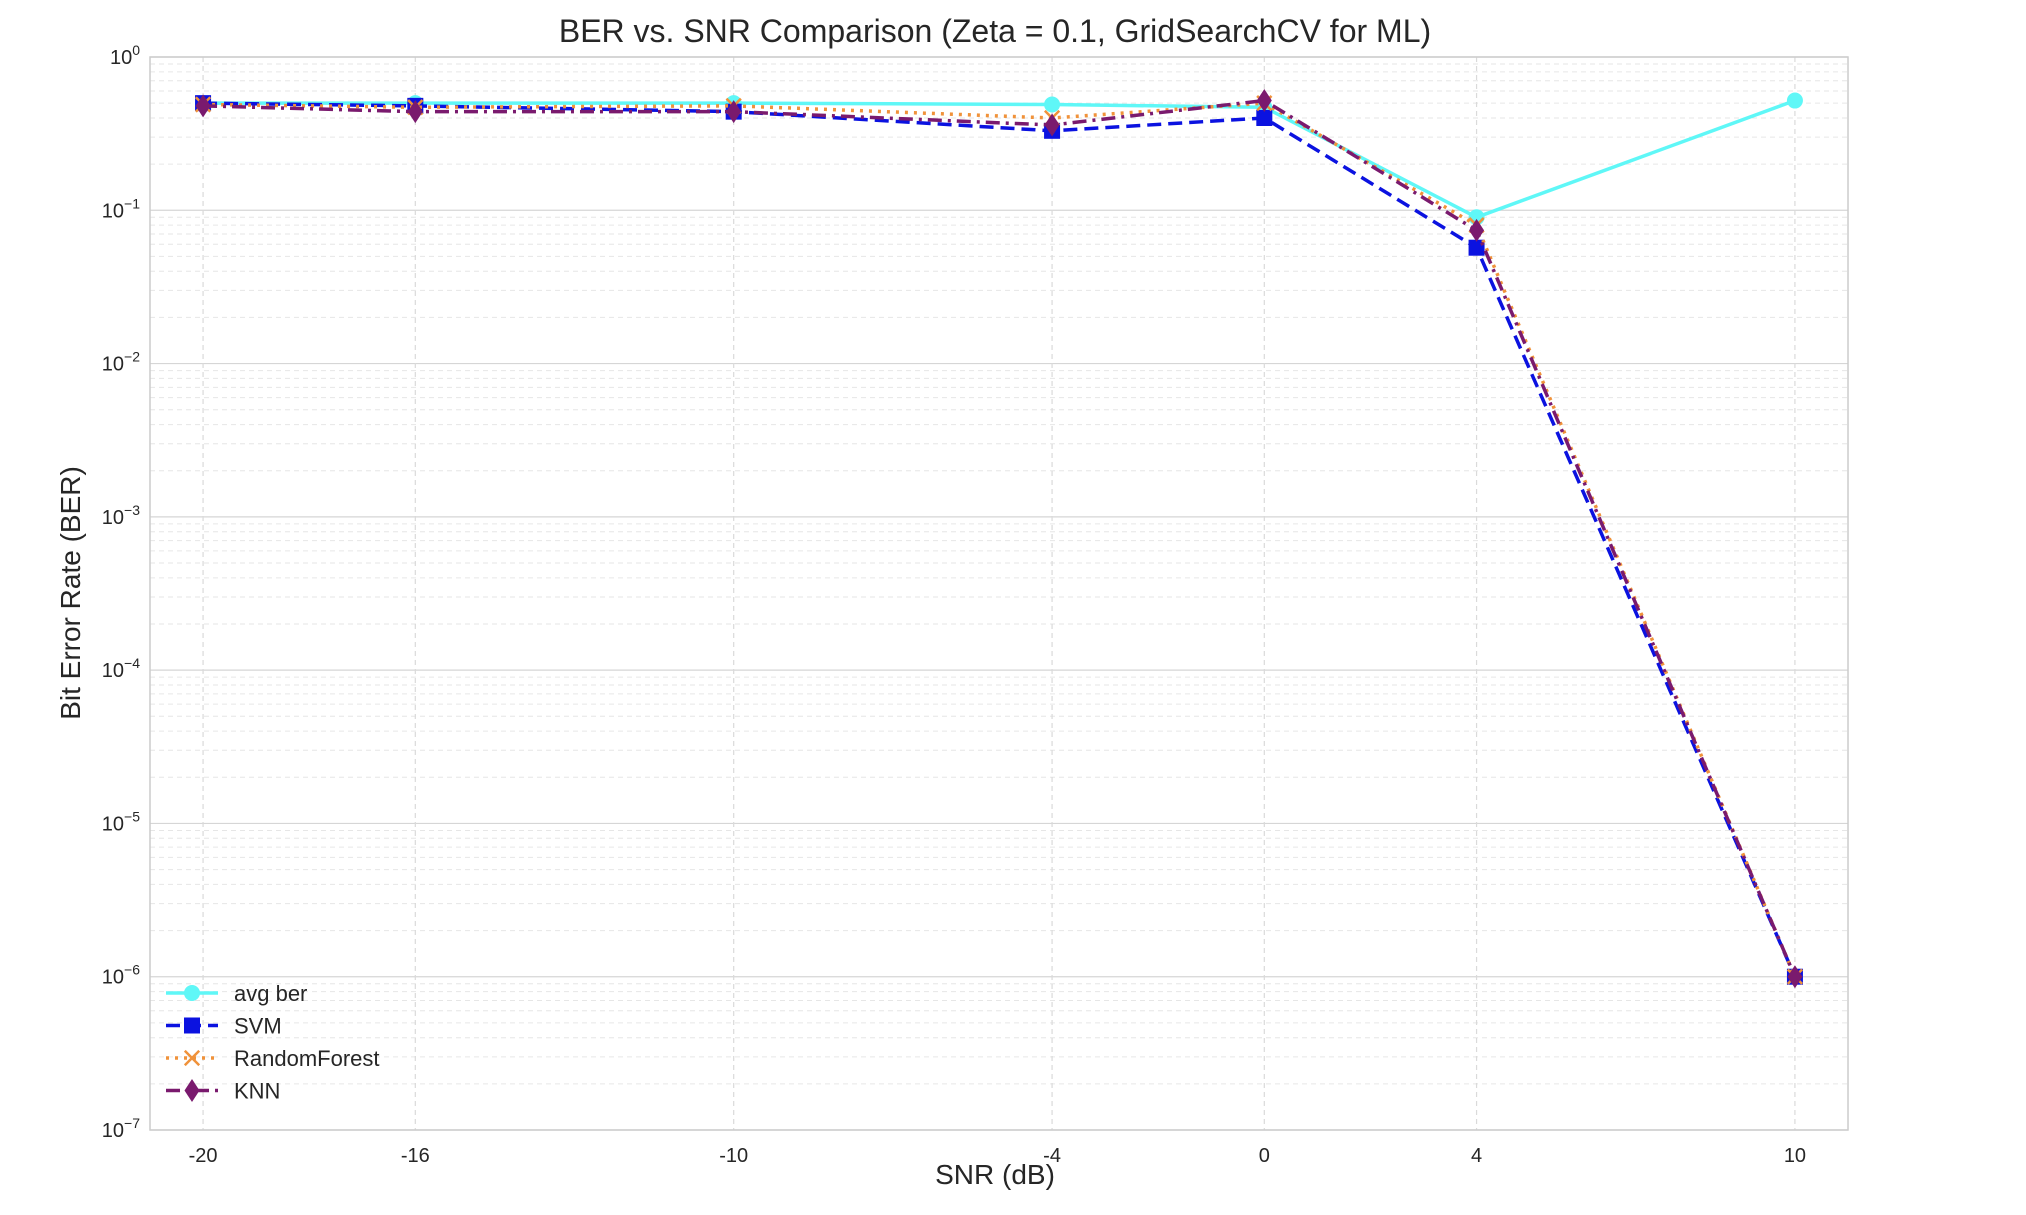  What do you see at coordinates (70, 593) in the screenshot?
I see `y-axis-label: Bit Error Rate (BER)` at bounding box center [70, 593].